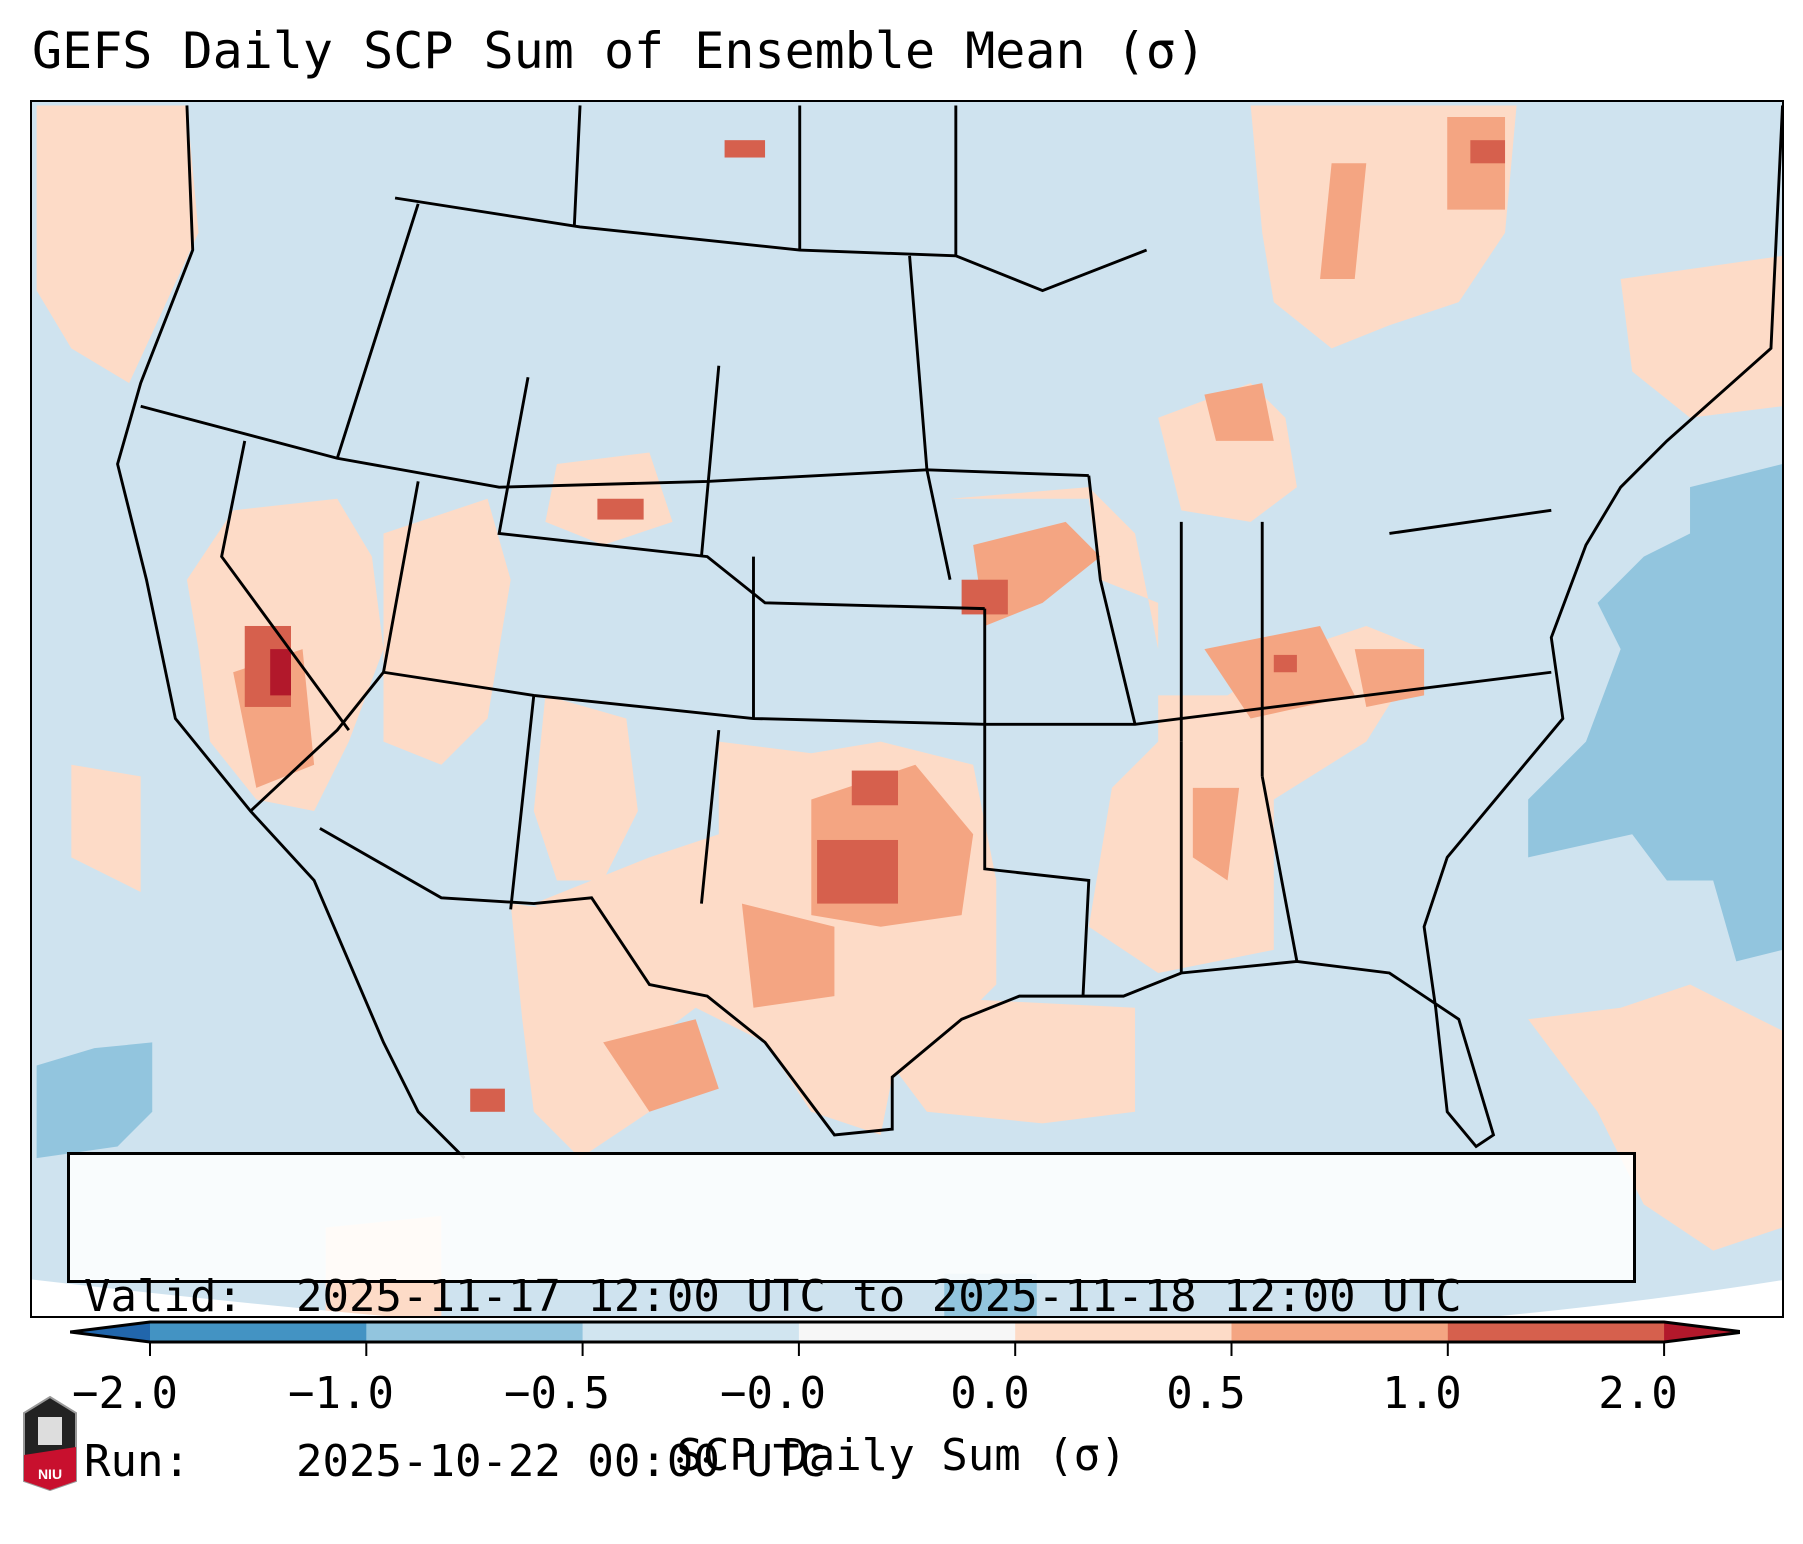  I want to click on colorbar-tick-label: 1.0, so click(1422, 1393).